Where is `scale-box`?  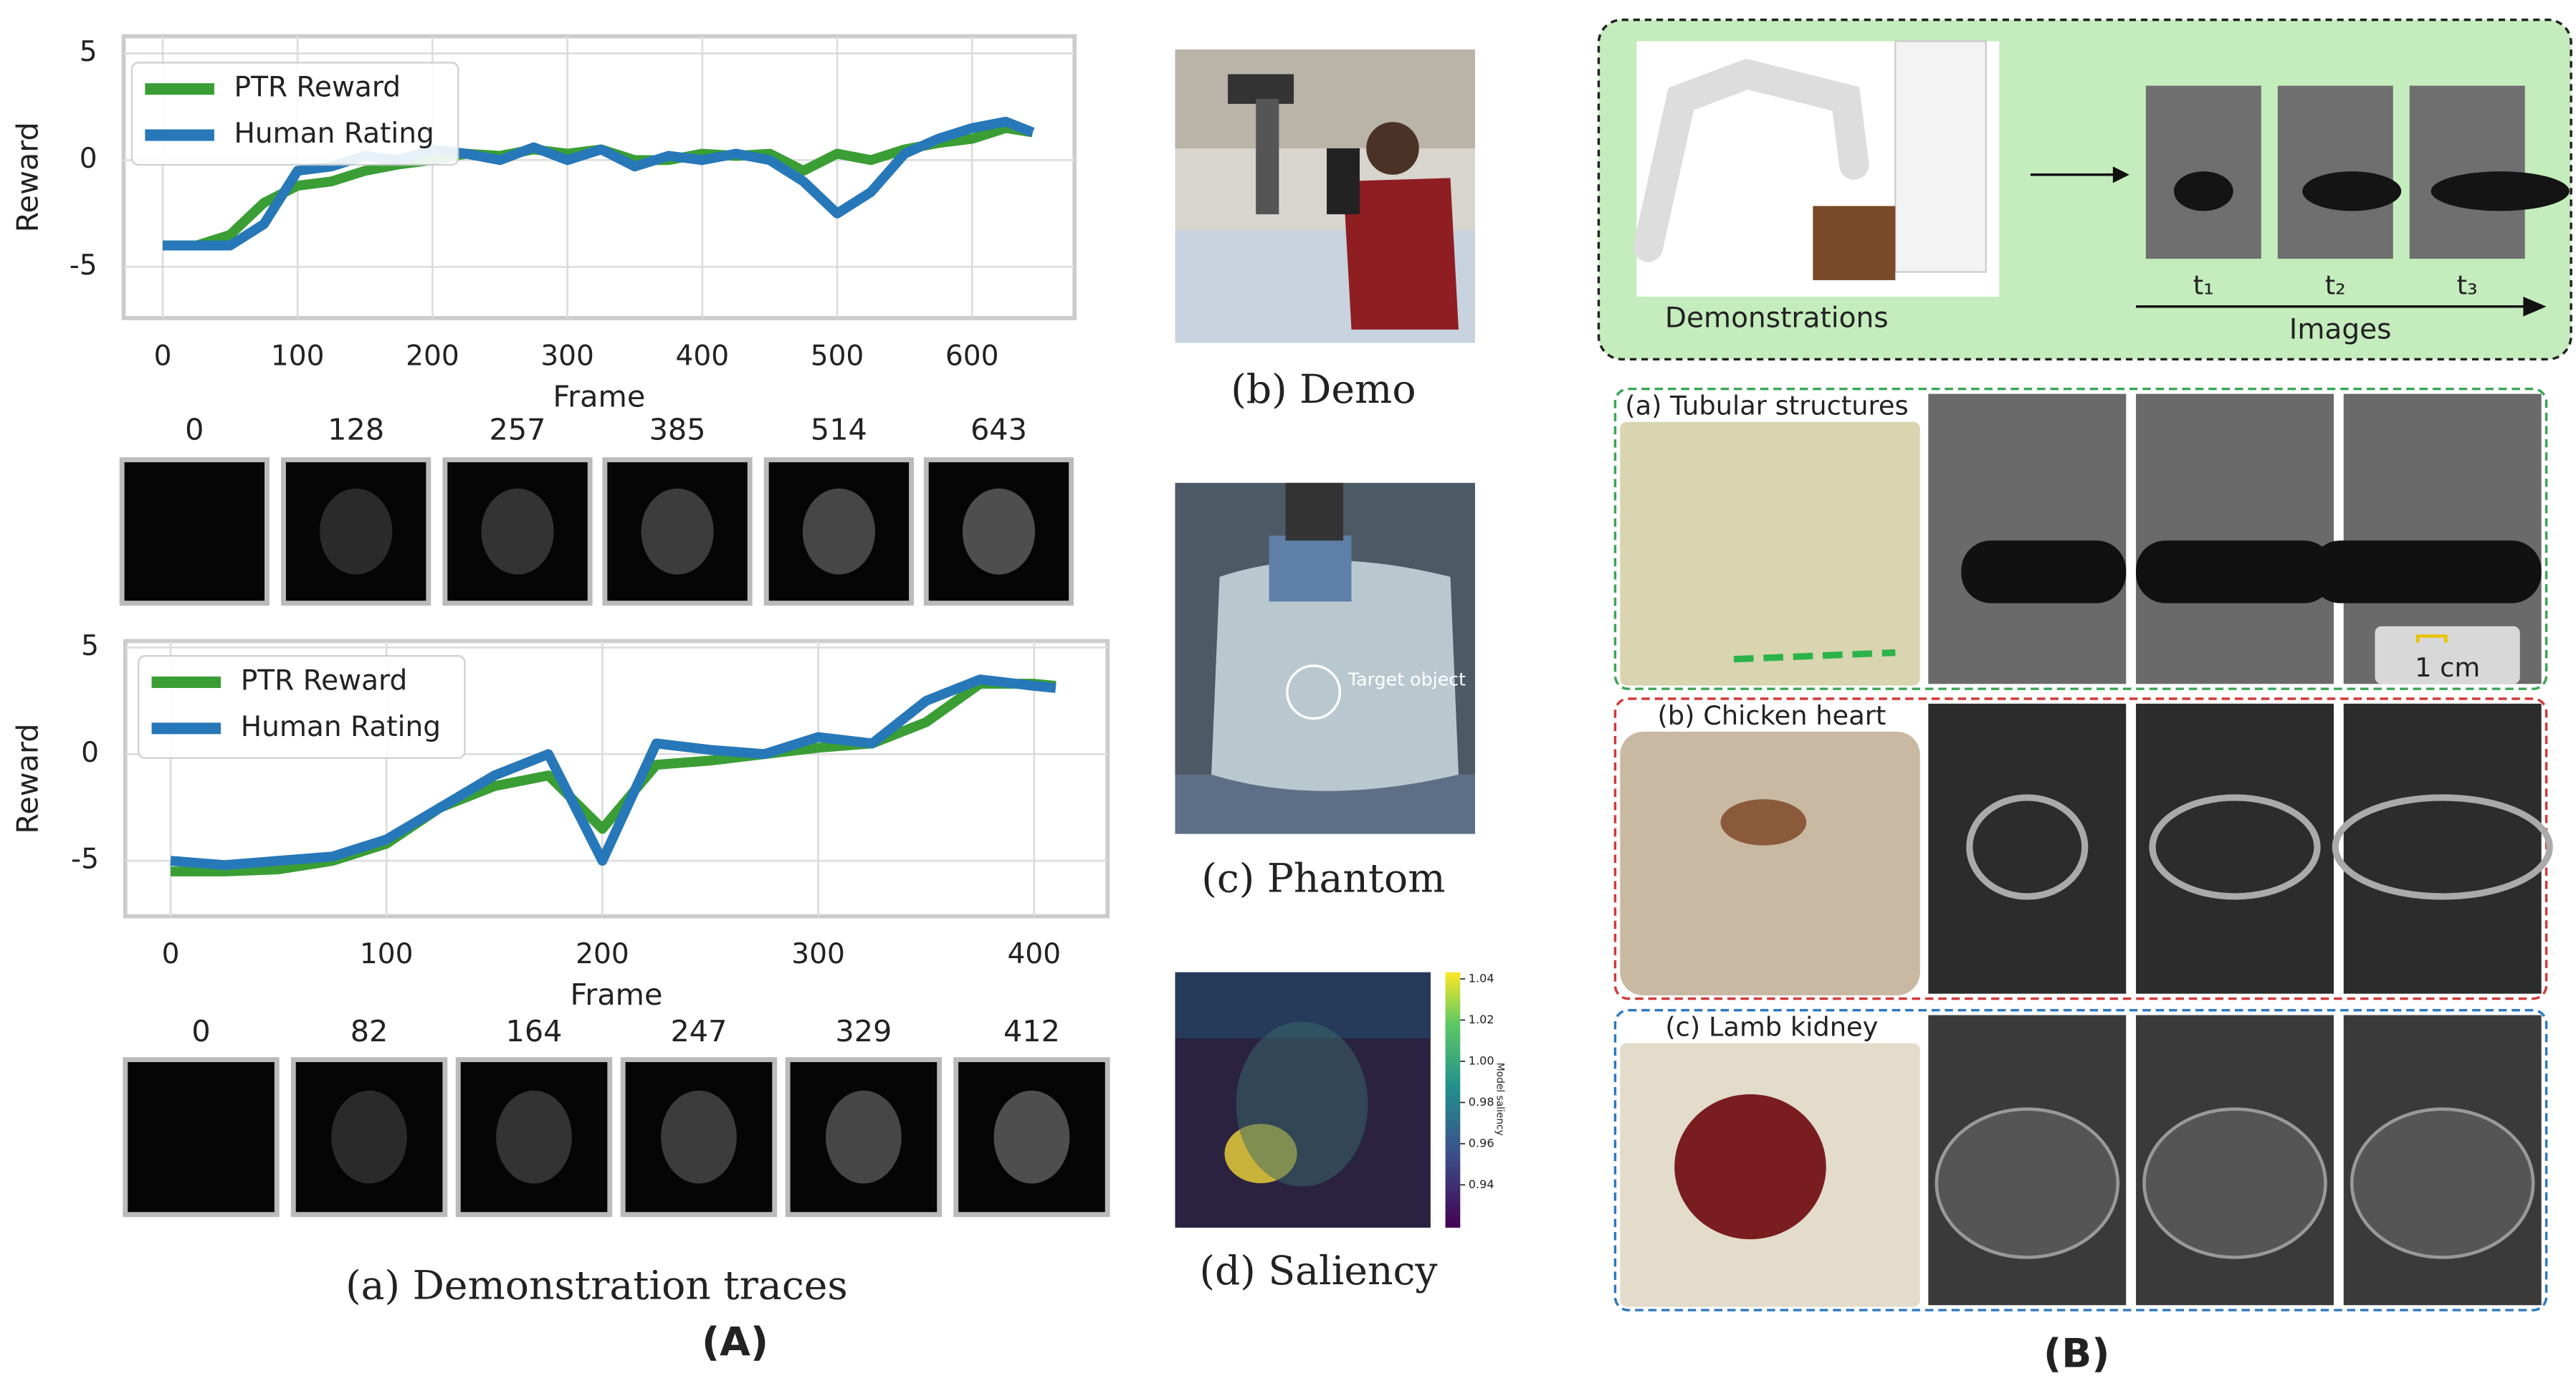
scale-box is located at coordinates (2447, 655).